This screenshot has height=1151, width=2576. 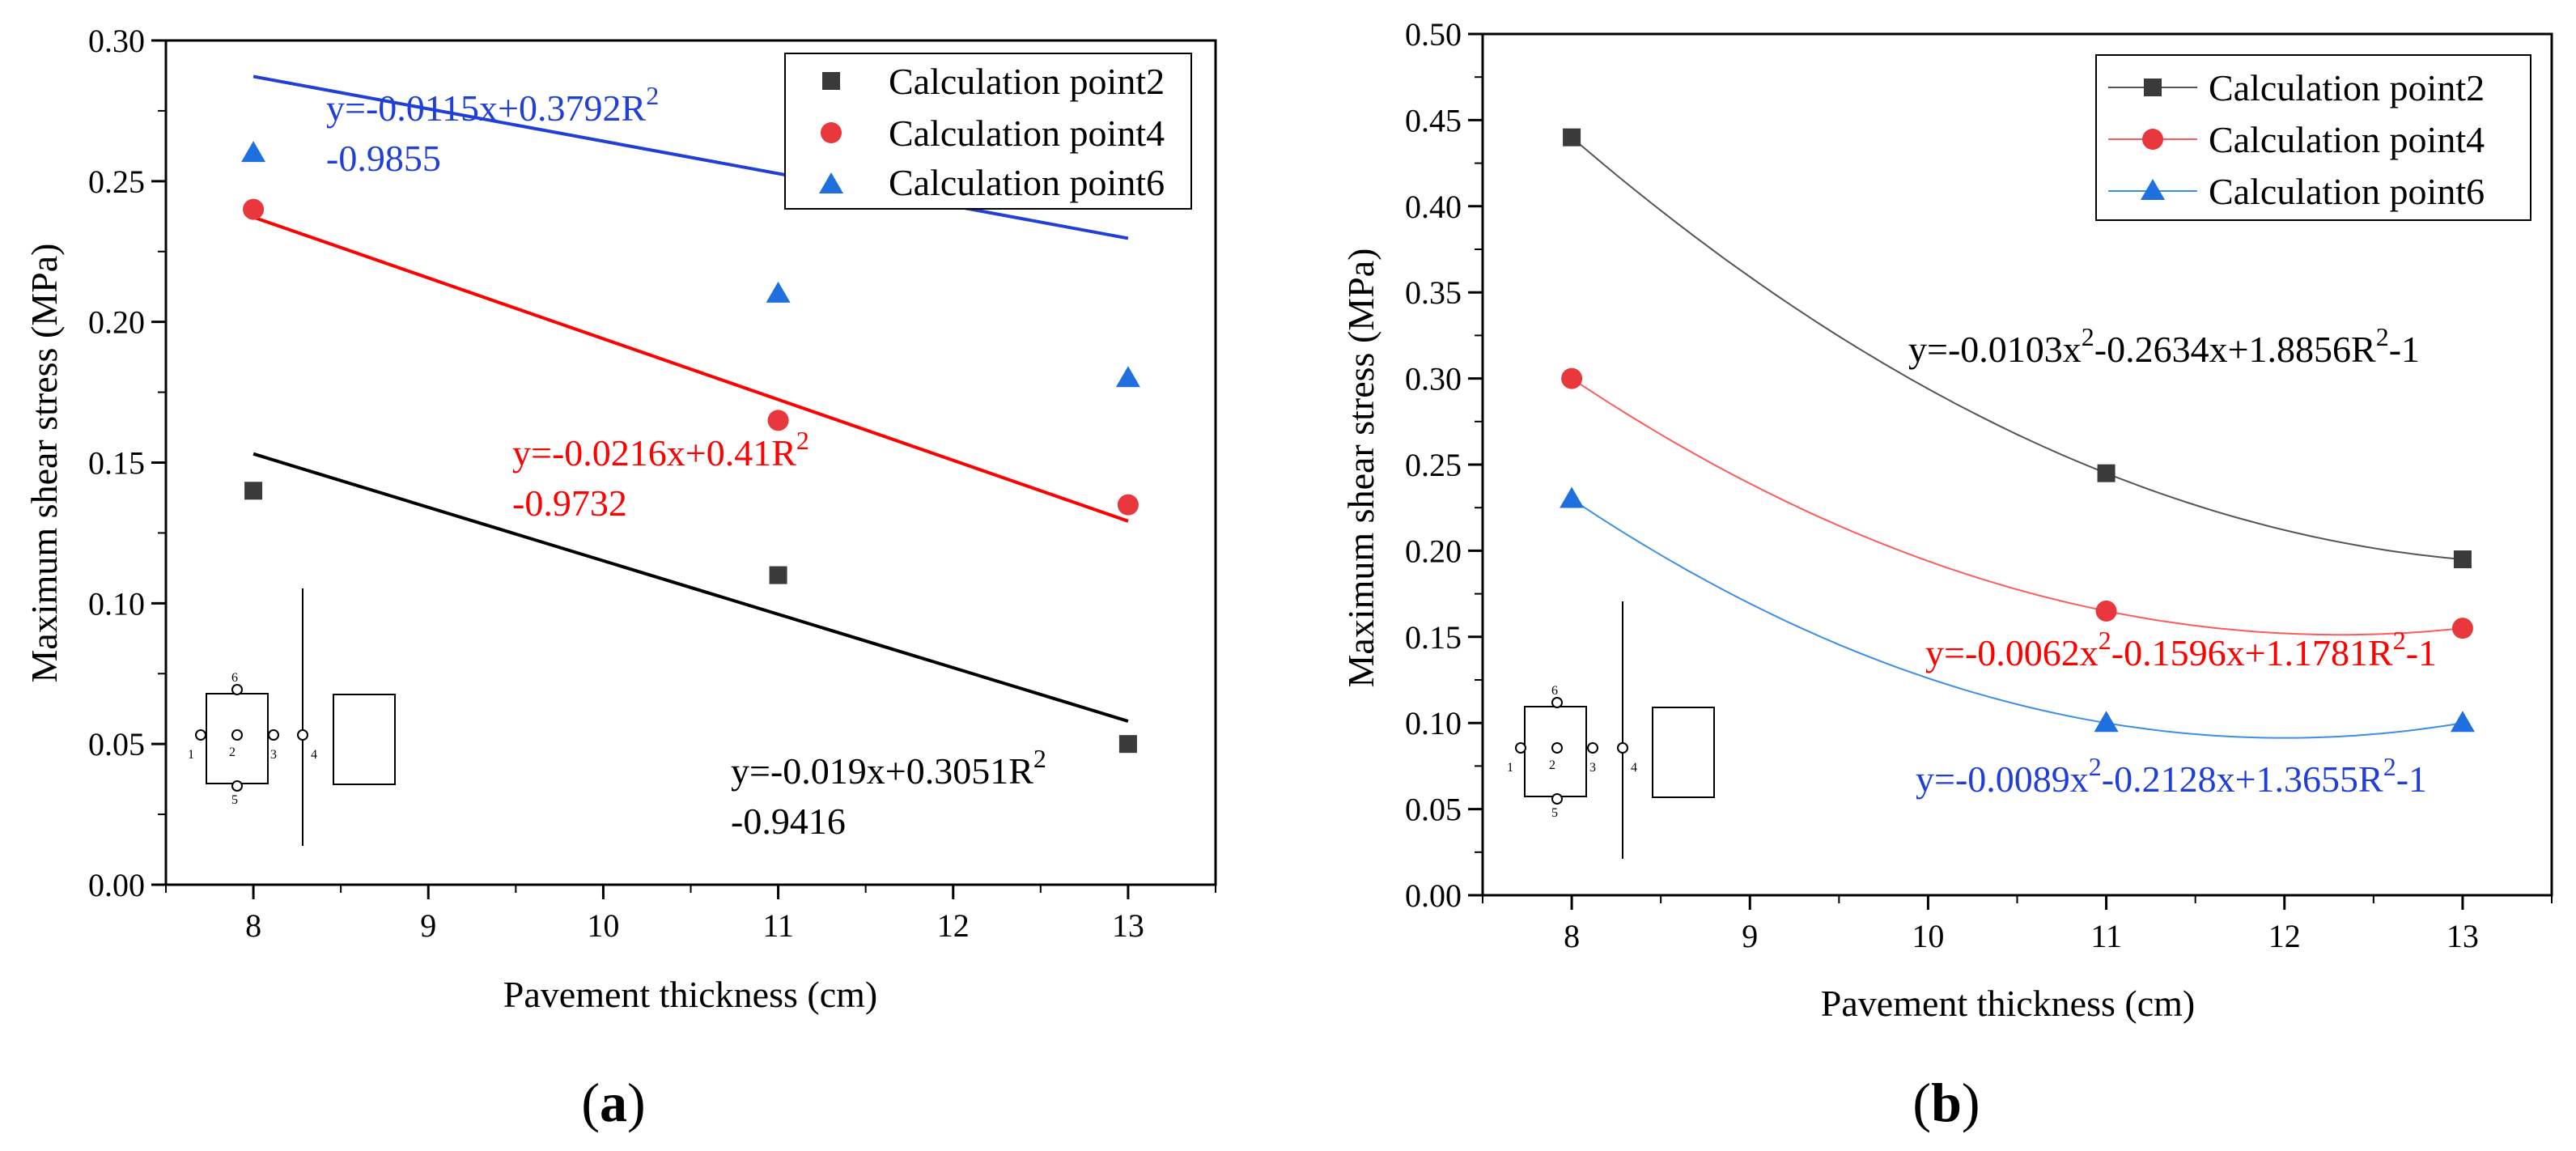 I want to click on panel-b-y-tick-label: 0.25, so click(x=1433, y=465).